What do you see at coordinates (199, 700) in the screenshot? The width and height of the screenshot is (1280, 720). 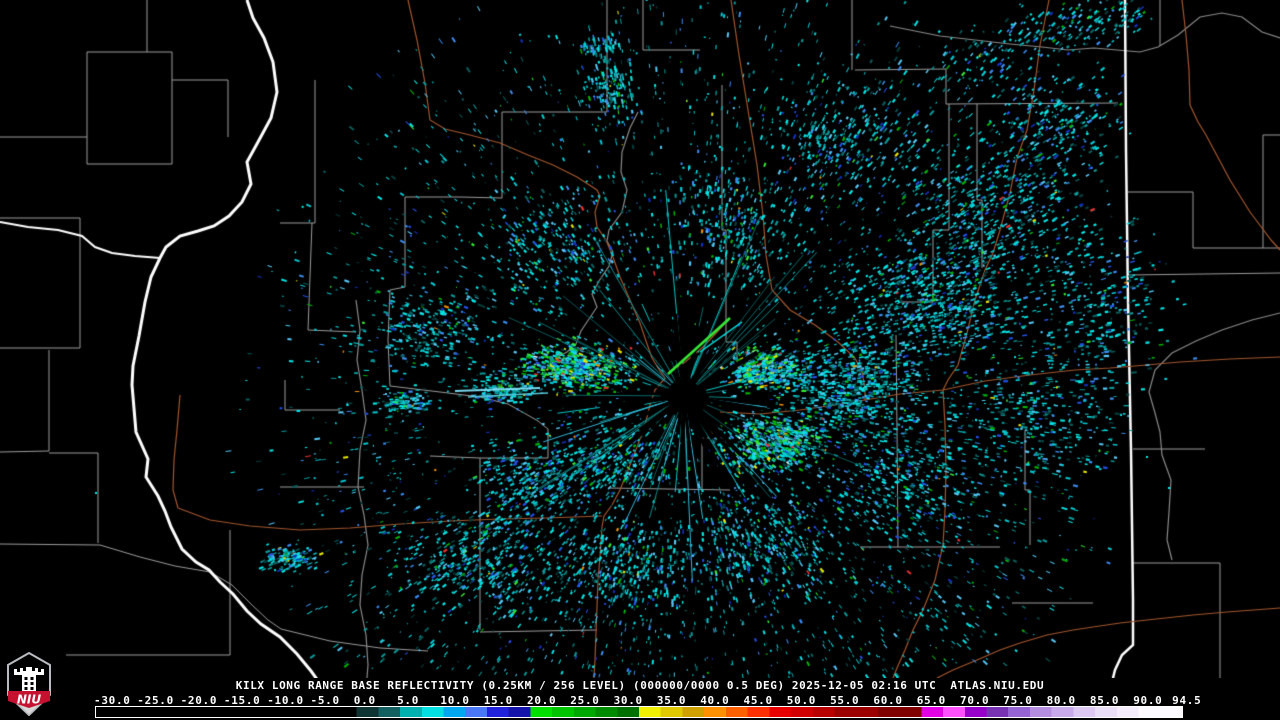 I see `colorbar-label: -20.0` at bounding box center [199, 700].